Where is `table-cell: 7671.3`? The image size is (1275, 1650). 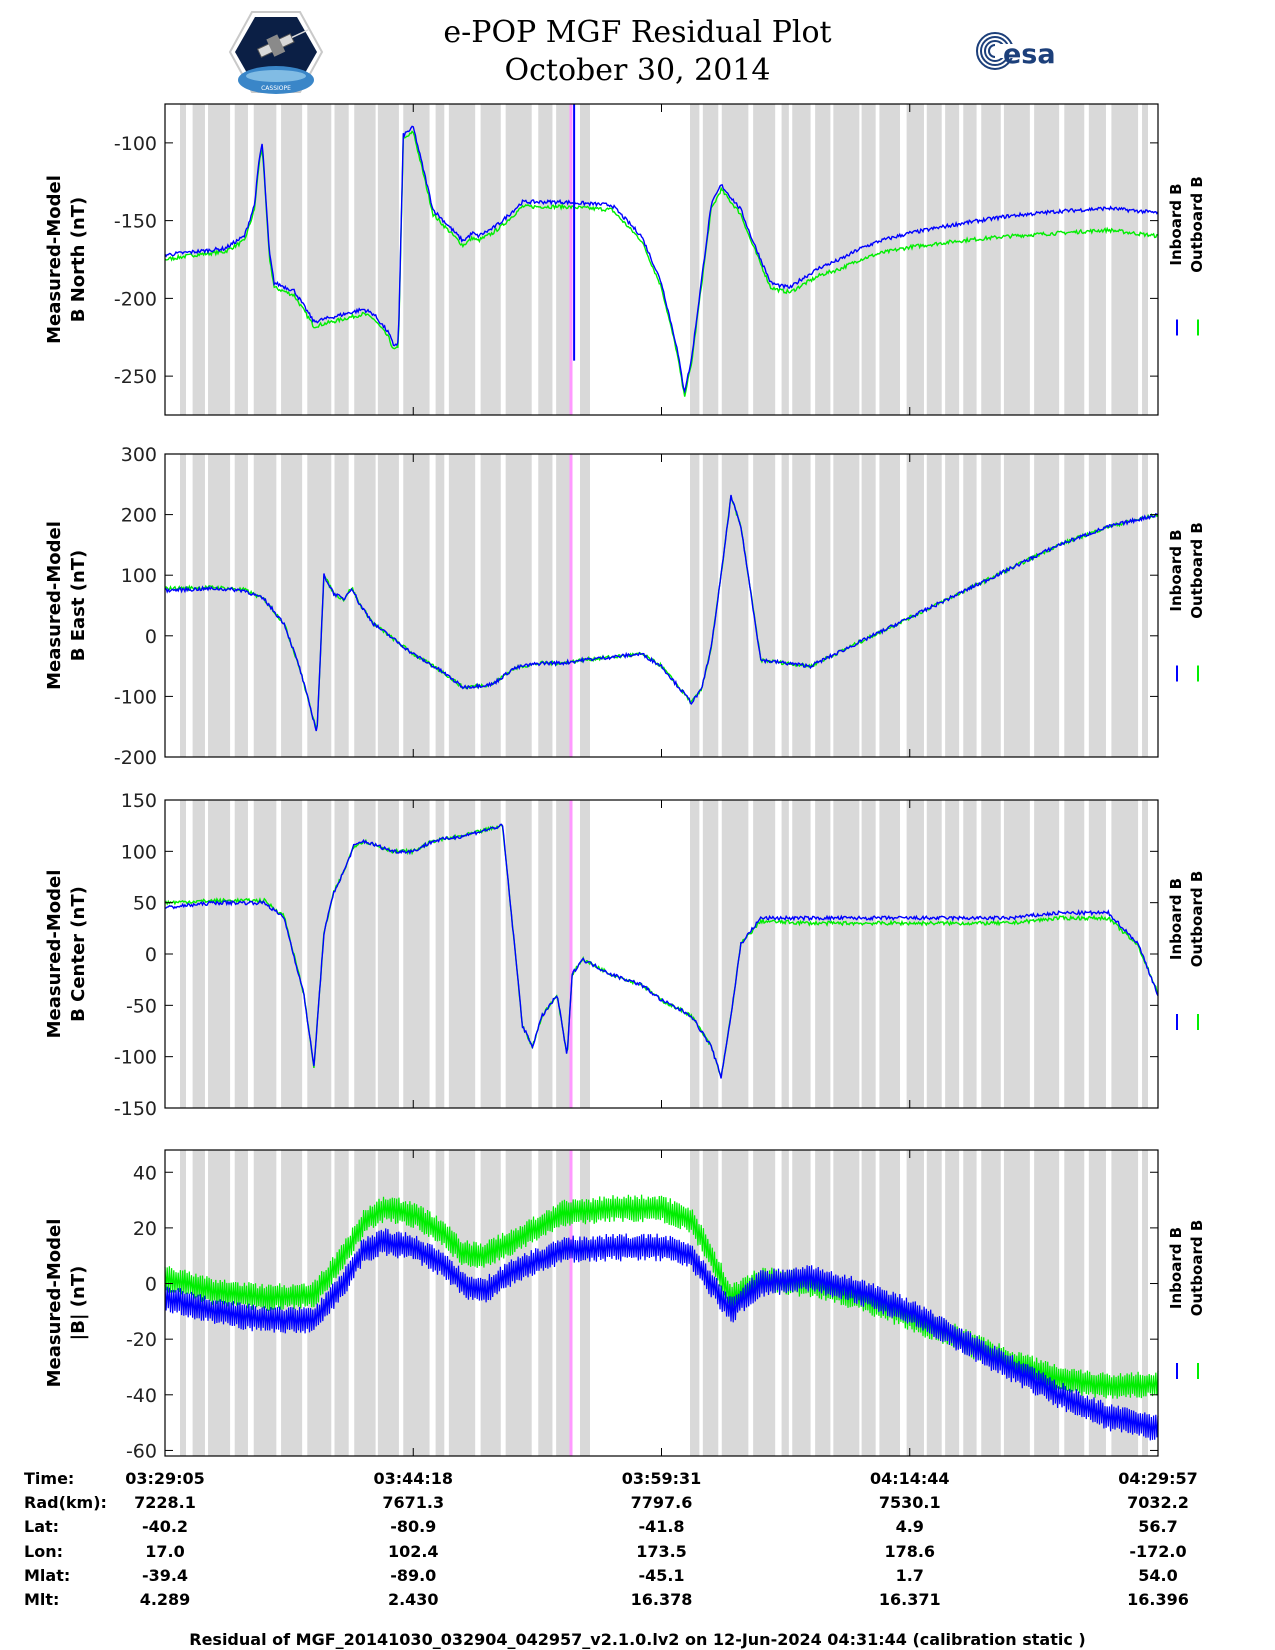
table-cell: 7671.3 is located at coordinates (413, 1502).